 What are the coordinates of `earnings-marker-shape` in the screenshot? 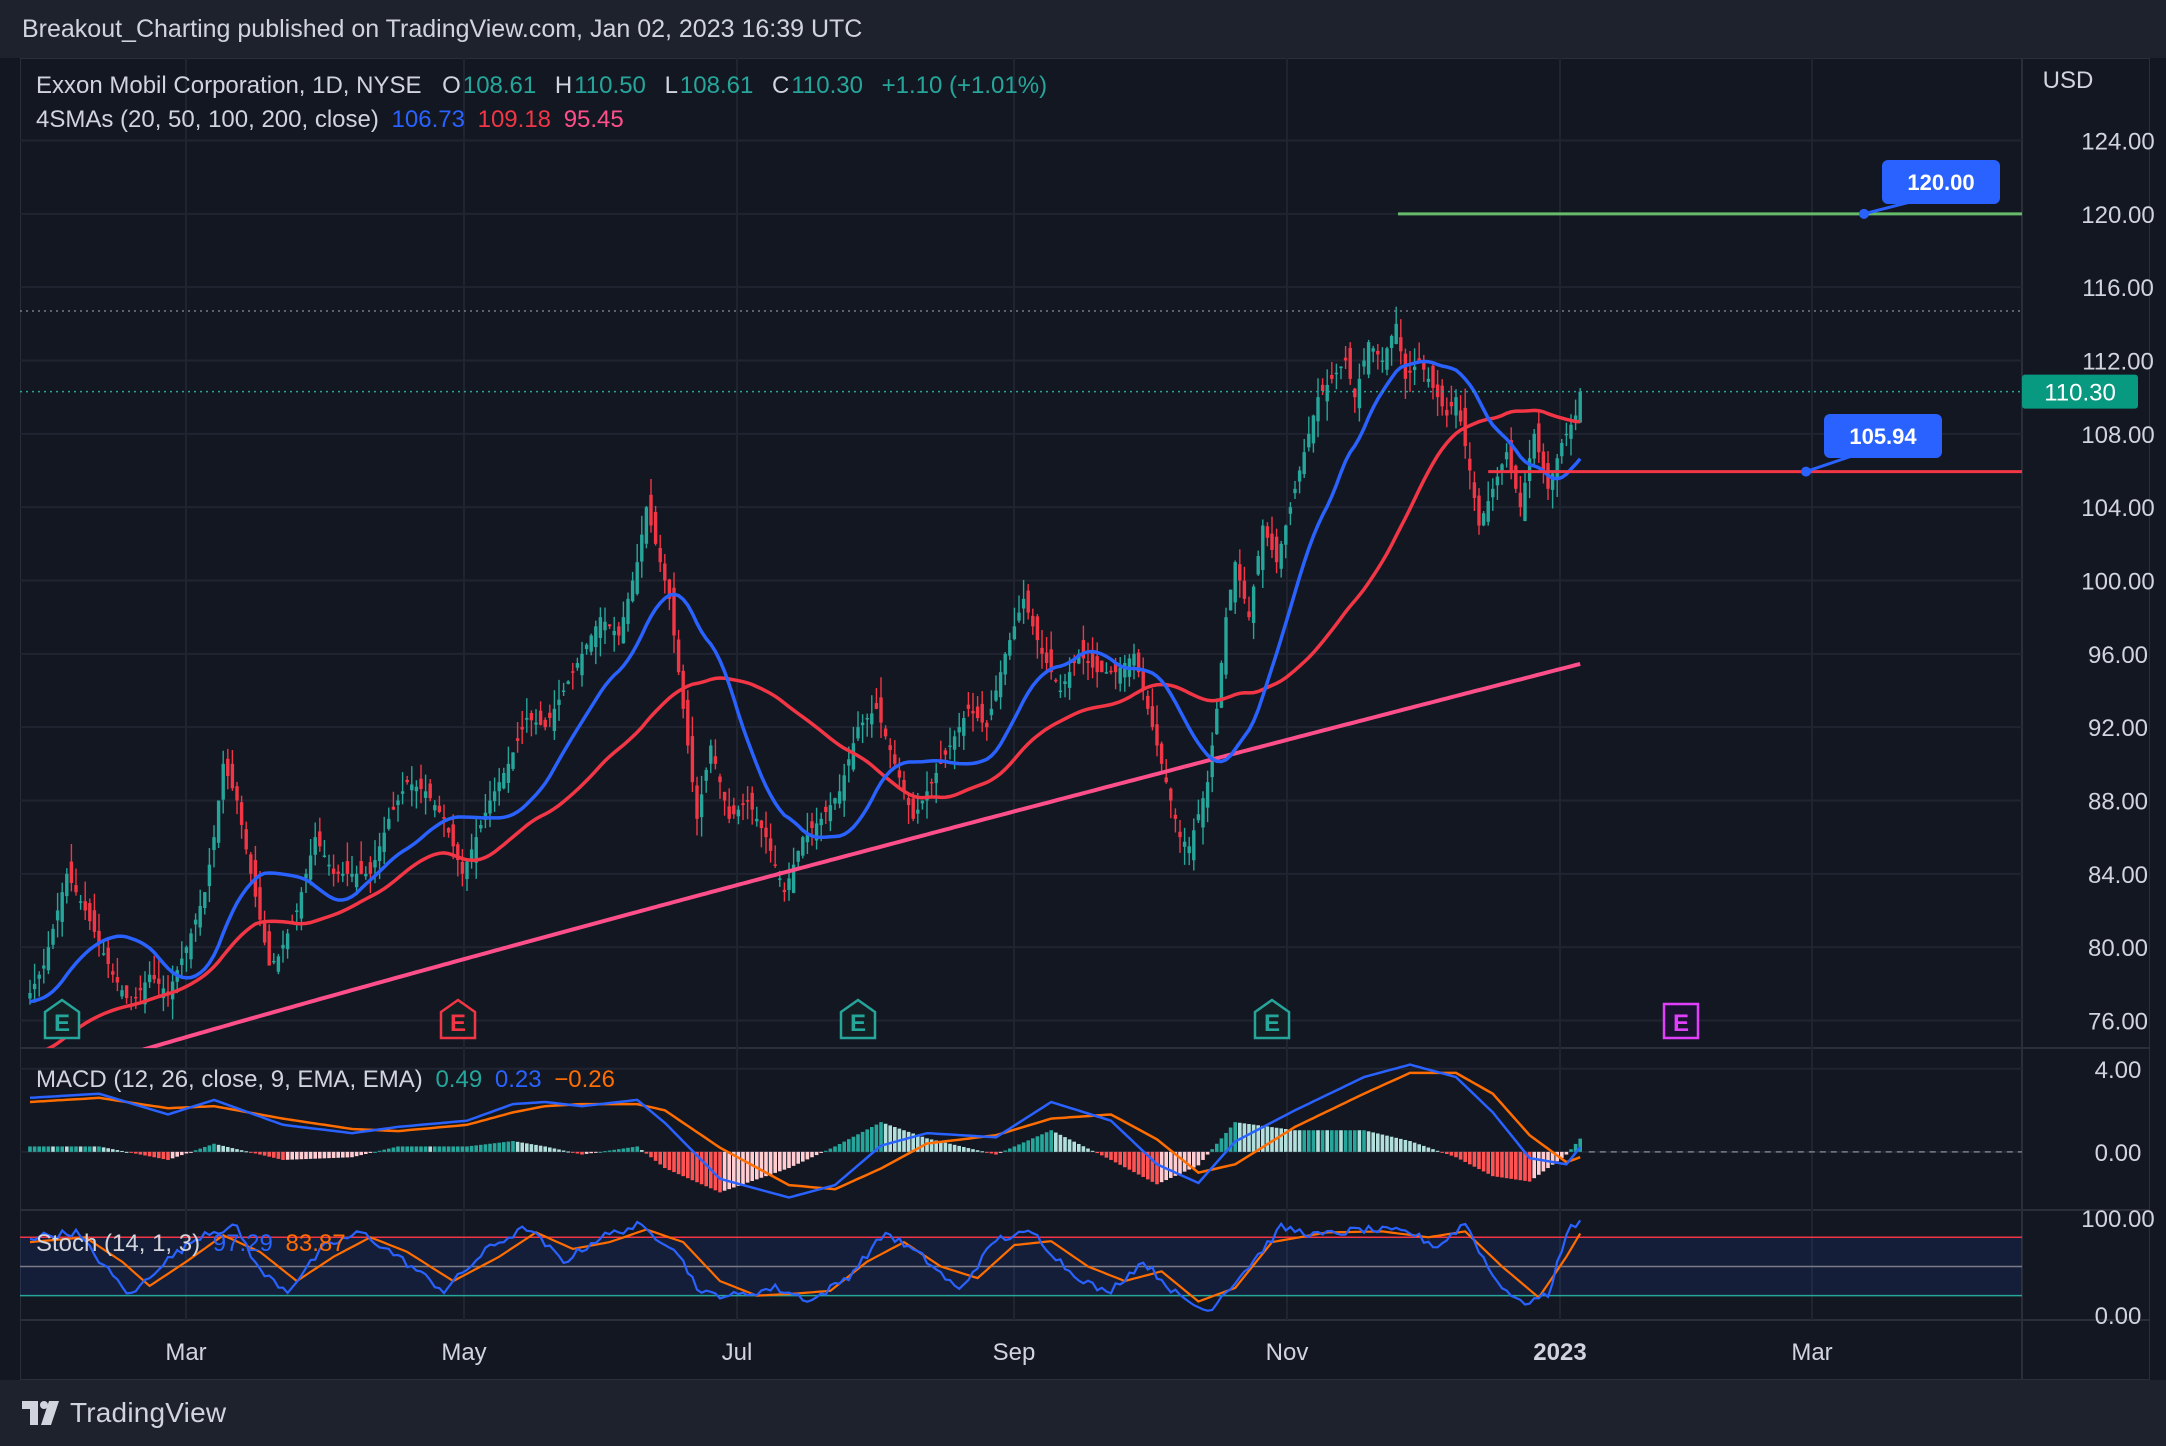 It's located at (458, 1019).